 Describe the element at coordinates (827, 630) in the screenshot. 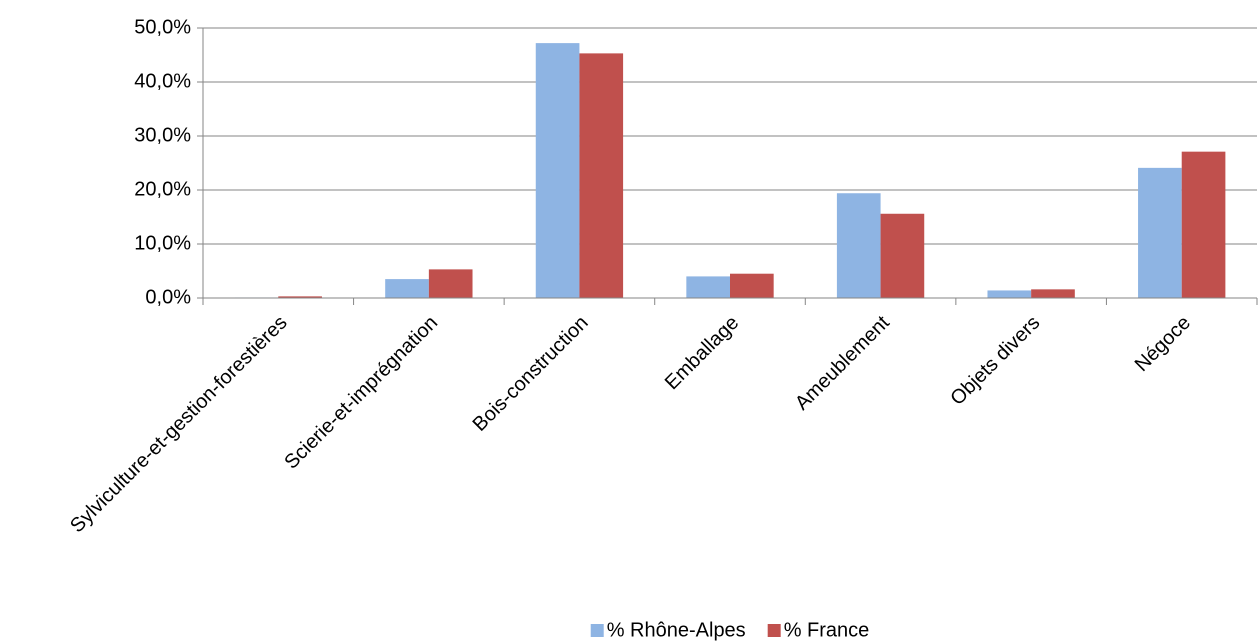

I see `legend-label: % France` at that location.